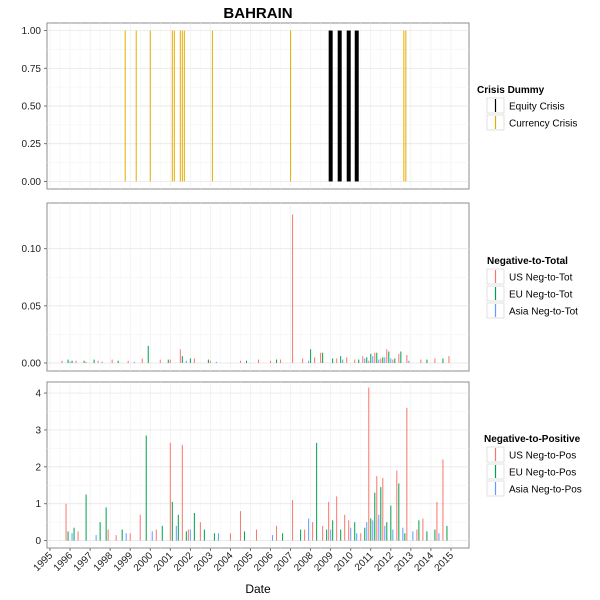  I want to click on y-axis-neg-to-tot: 0.00 0.05 0.10, so click(34, 307).